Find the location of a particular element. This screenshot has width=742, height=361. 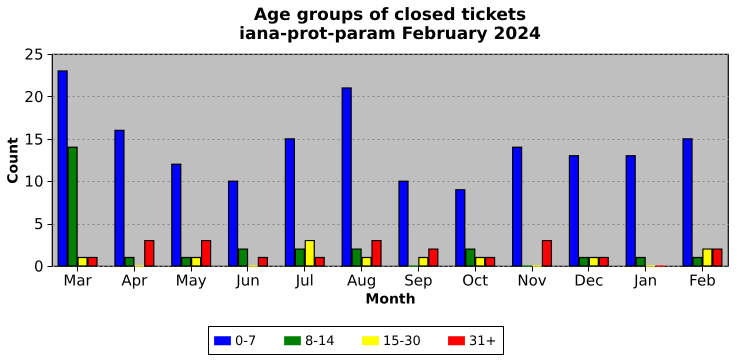

chart-title: Age groups of closed tickets iana-prot-param February 2024 is located at coordinates (390, 24).